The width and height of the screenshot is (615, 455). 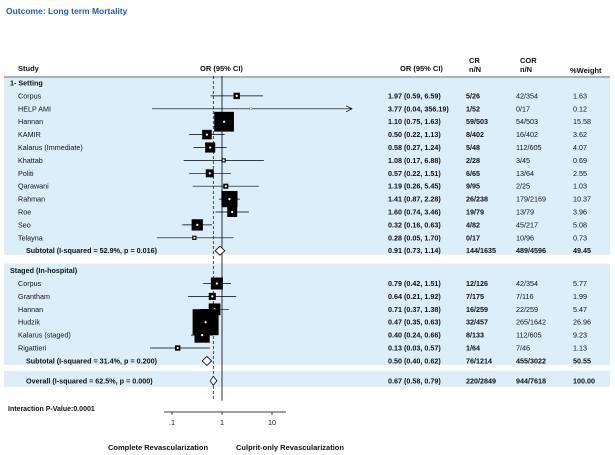 I want to click on cr-value: 6/65, so click(x=473, y=173).